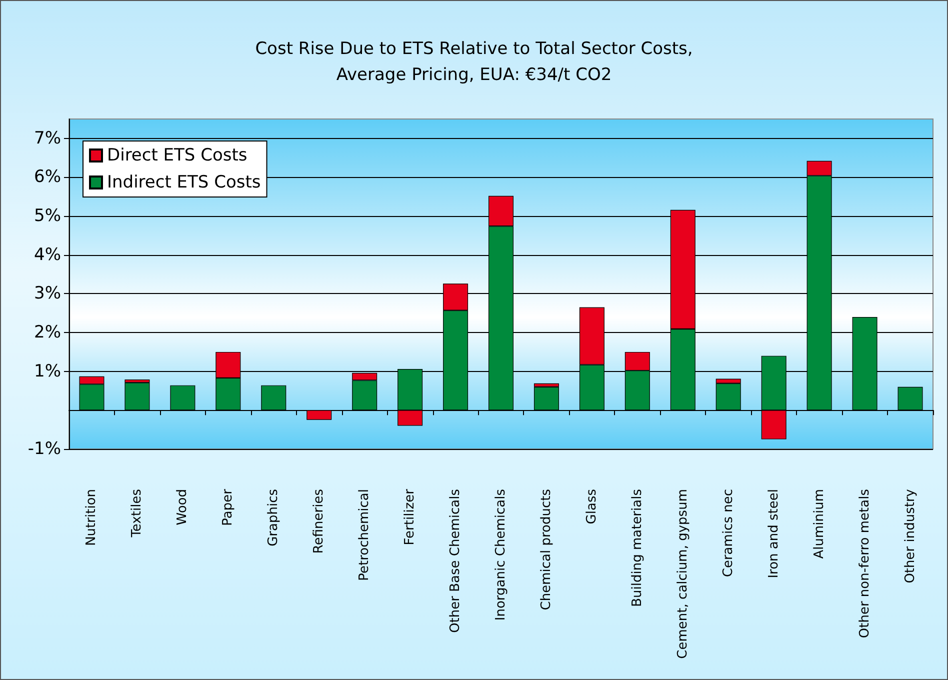  I want to click on y-tick-label: 2%, so click(47, 332).